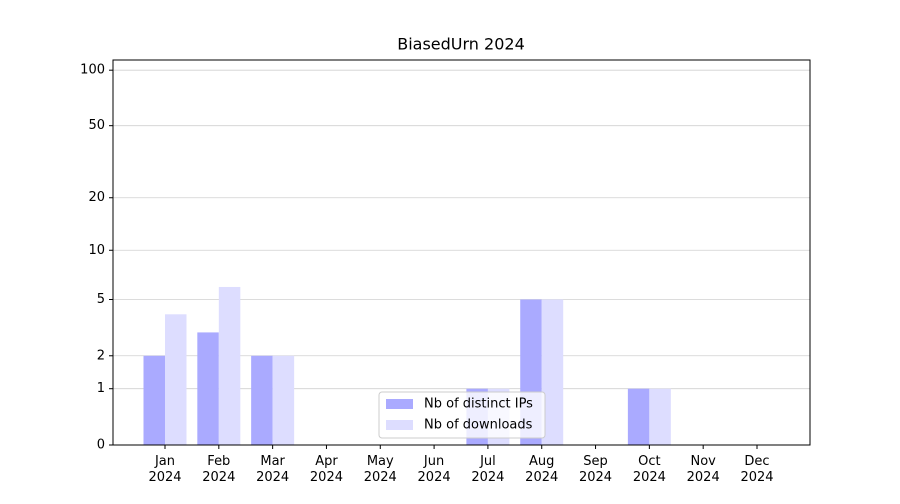 The image size is (900, 504). Describe the element at coordinates (487, 469) in the screenshot. I see `x-tick-label: Jul 2024` at that location.